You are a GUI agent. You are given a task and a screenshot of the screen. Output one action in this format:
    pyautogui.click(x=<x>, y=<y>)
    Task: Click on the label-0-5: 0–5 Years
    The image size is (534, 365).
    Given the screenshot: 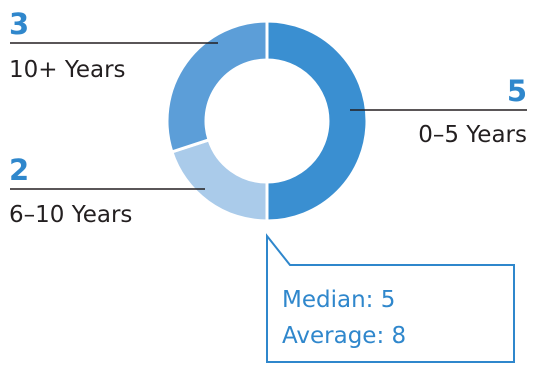 What is the action you would take?
    pyautogui.click(x=472, y=135)
    